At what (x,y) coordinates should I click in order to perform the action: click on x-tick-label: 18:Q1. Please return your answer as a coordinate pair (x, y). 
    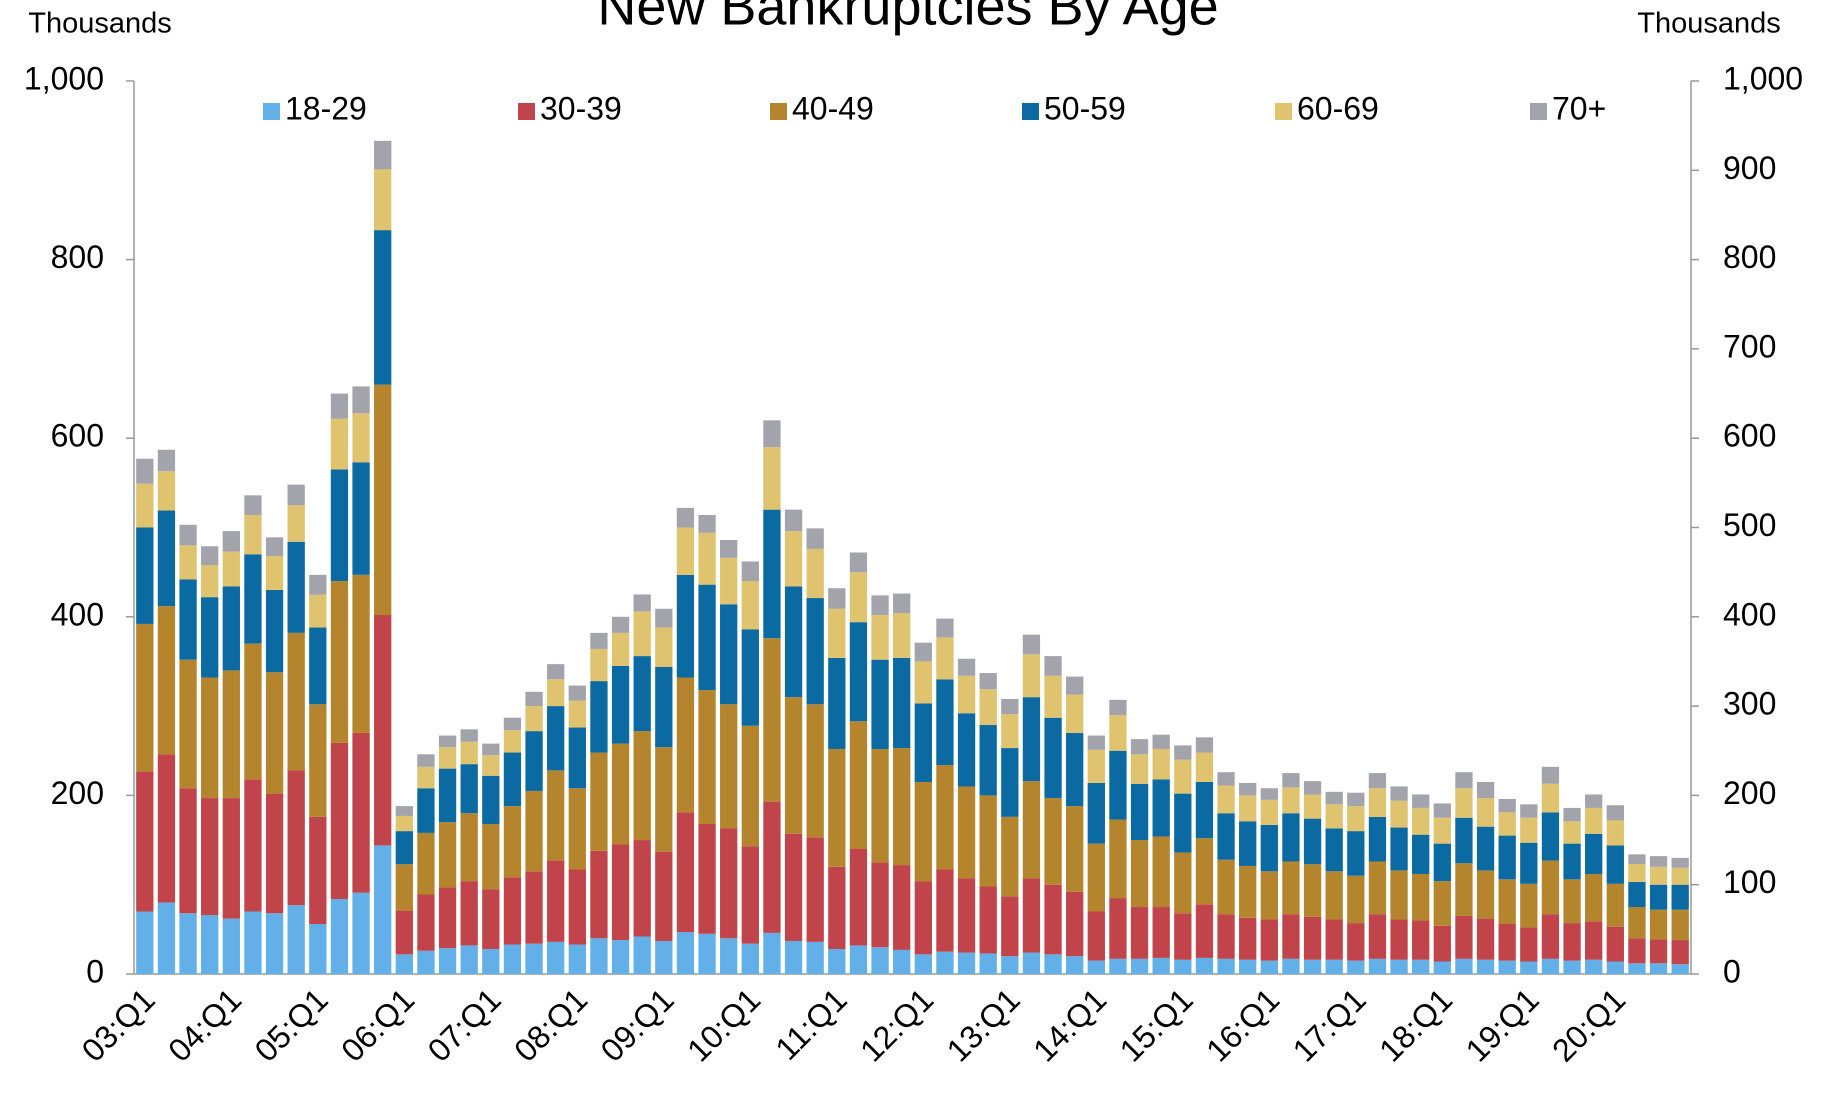
    Looking at the image, I should click on (1415, 1024).